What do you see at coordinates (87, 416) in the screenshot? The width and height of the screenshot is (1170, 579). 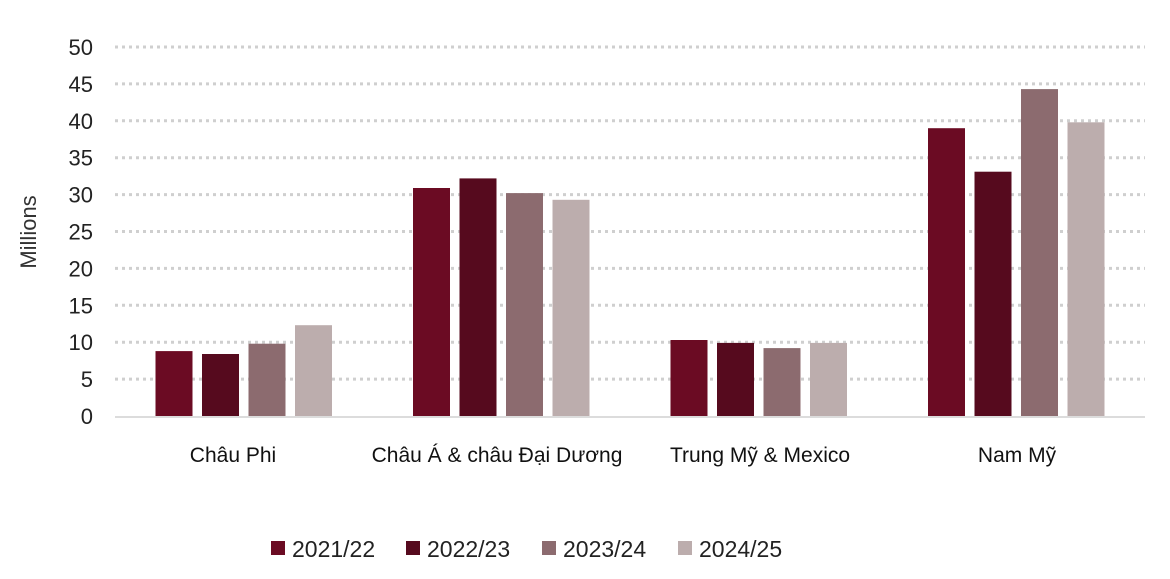 I see `y-tick-label: 0` at bounding box center [87, 416].